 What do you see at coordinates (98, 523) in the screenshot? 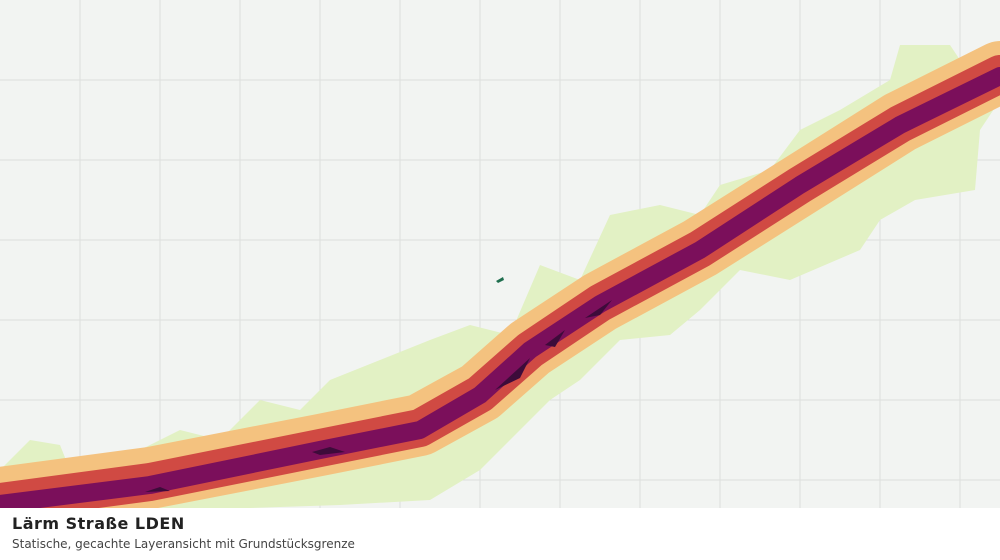
I see `layer-title: Lärm Straße LDEN` at bounding box center [98, 523].